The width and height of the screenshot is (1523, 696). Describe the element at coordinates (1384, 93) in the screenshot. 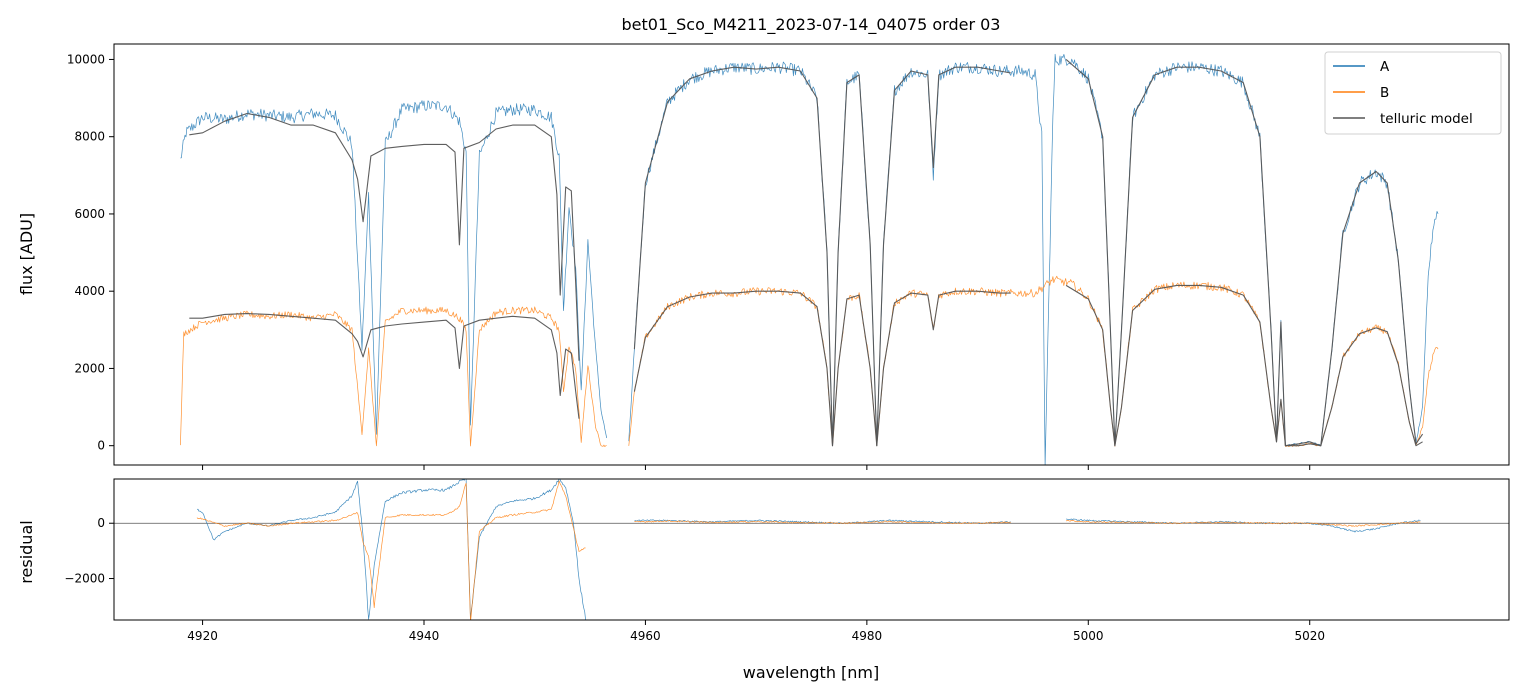

I see `legend-label-b: B` at that location.